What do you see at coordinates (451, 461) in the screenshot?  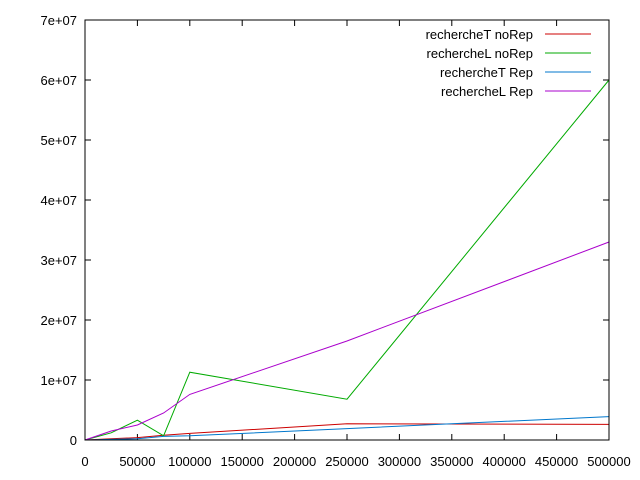 I see `x-tick-label: 350000` at bounding box center [451, 461].